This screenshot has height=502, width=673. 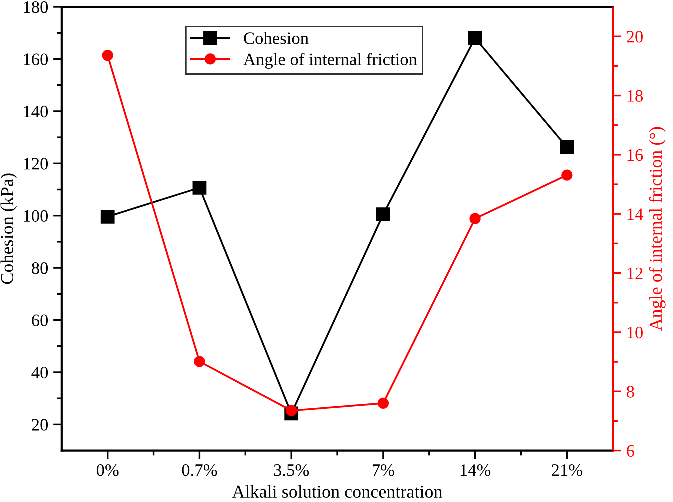 What do you see at coordinates (630, 451) in the screenshot?
I see `y2-tick-label: 6` at bounding box center [630, 451].